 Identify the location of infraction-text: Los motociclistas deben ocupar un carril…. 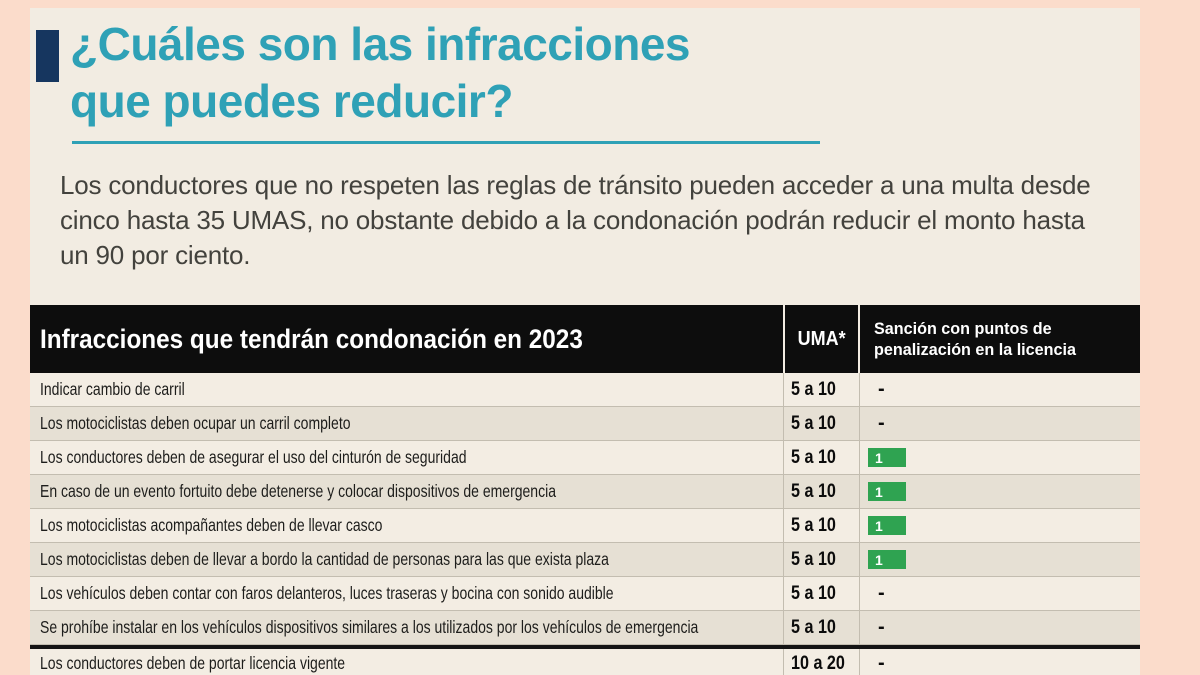
(195, 423).